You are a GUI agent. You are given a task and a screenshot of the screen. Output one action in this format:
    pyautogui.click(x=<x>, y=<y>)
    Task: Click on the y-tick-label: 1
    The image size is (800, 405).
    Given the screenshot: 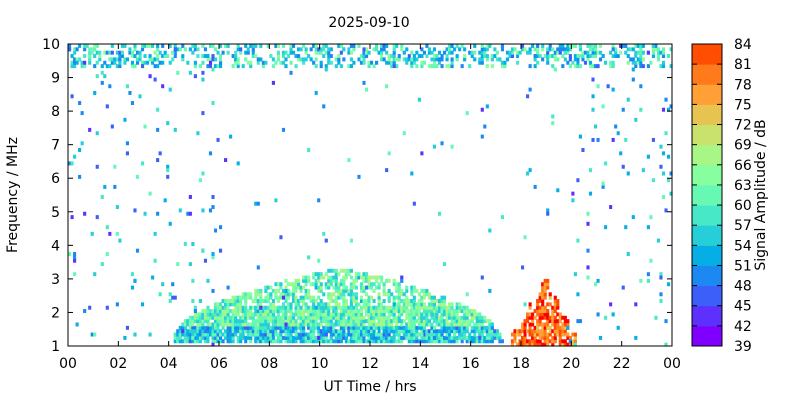 What is the action you would take?
    pyautogui.click(x=55, y=347)
    